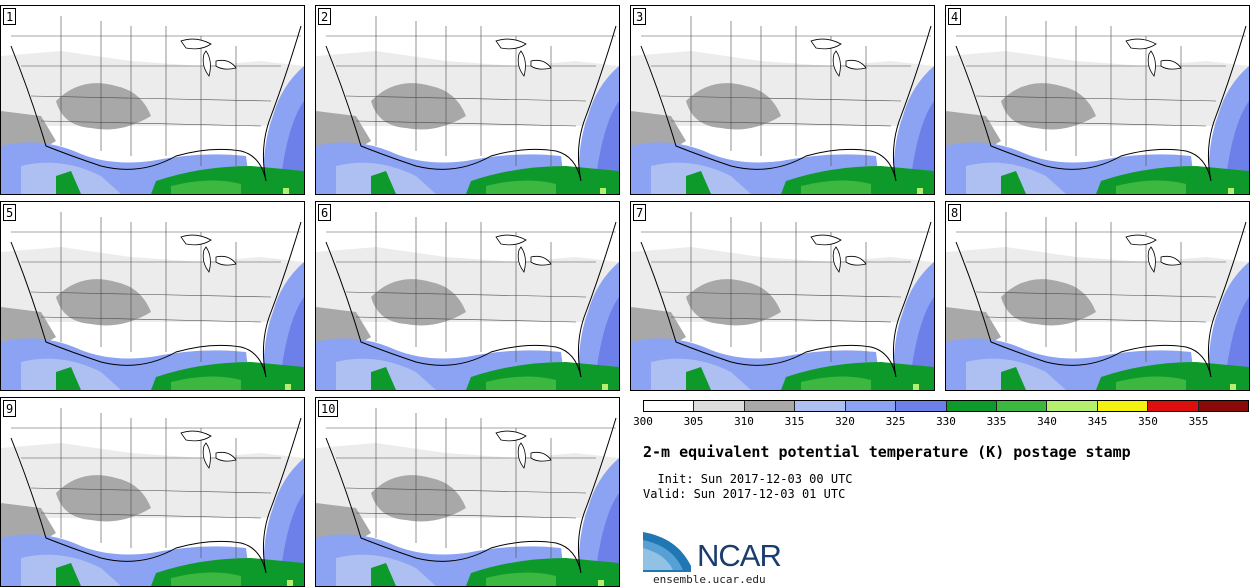  I want to click on colorbar-tick-label: 355, so click(1198, 421).